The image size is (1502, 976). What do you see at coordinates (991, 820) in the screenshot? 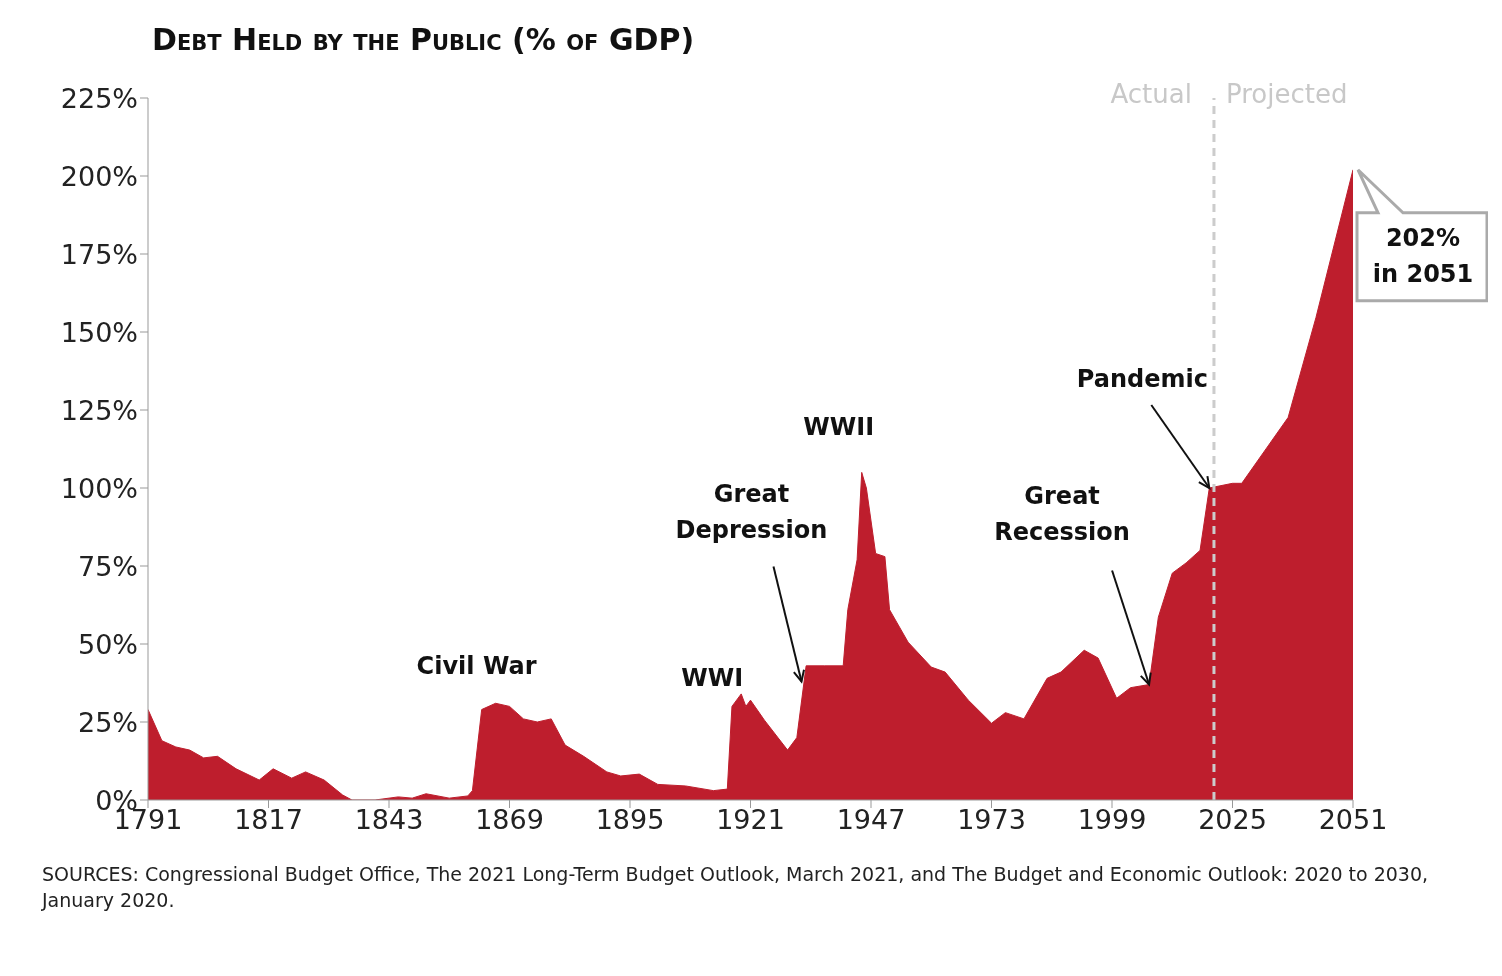
I see `x-tick-label: 1973` at bounding box center [991, 820].